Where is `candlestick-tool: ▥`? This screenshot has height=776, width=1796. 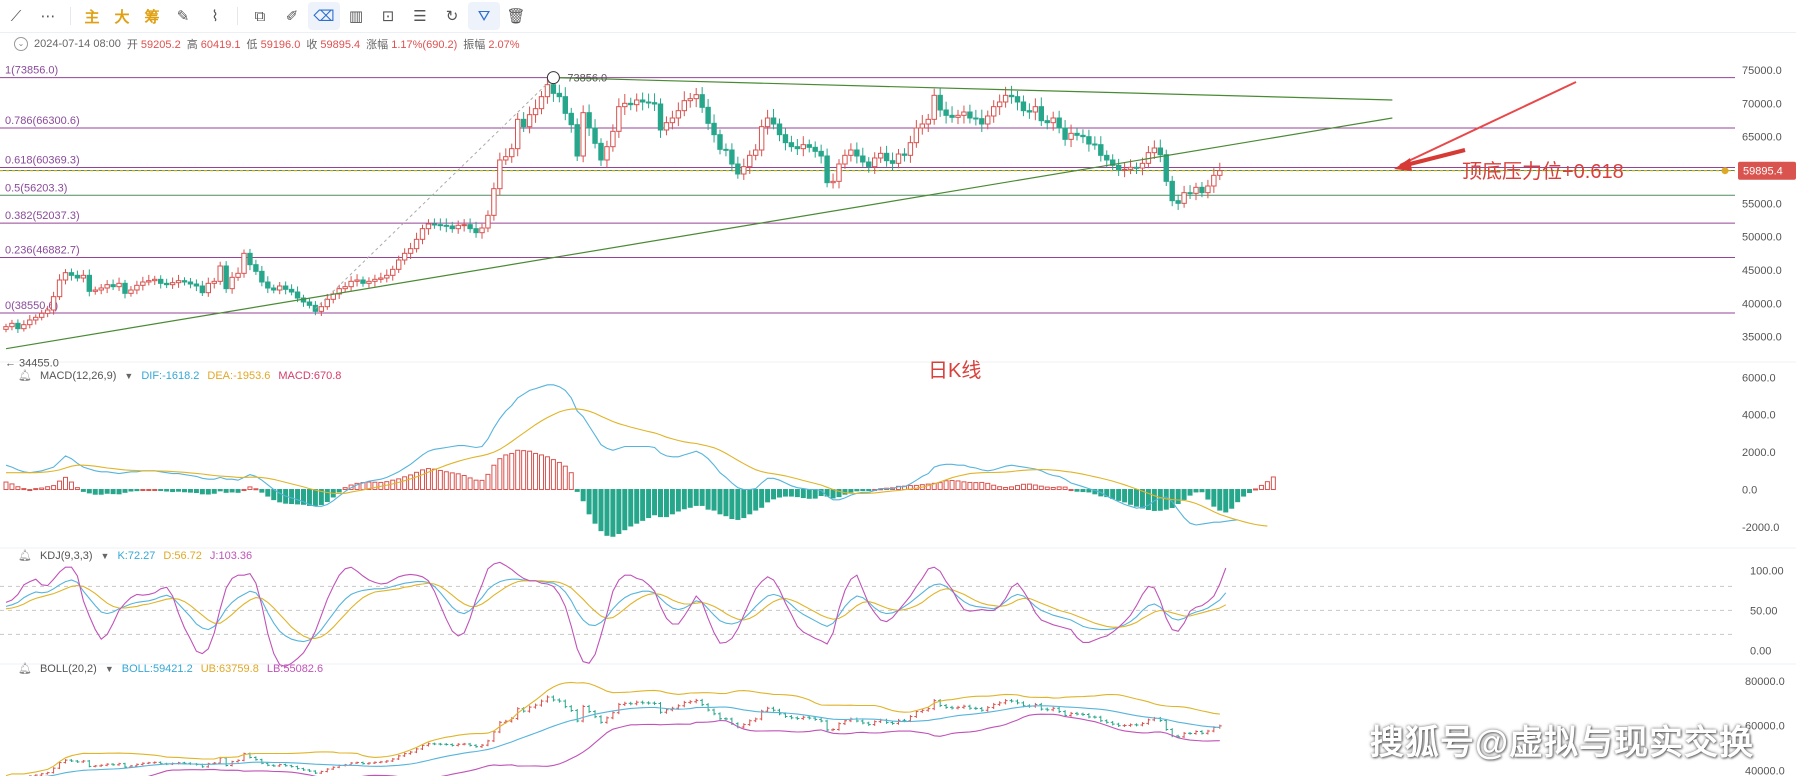
candlestick-tool: ▥ is located at coordinates (356, 16).